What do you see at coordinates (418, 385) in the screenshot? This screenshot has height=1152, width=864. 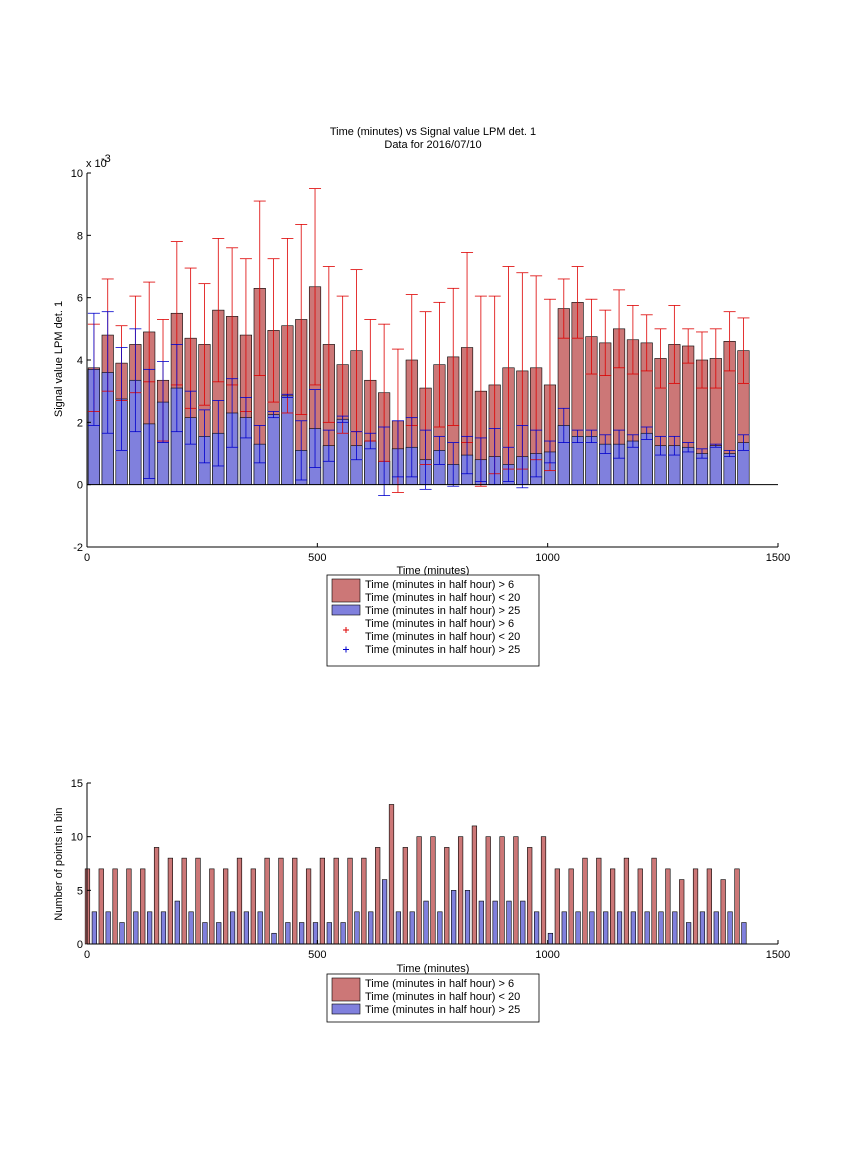 I see `bar-series-group` at bounding box center [418, 385].